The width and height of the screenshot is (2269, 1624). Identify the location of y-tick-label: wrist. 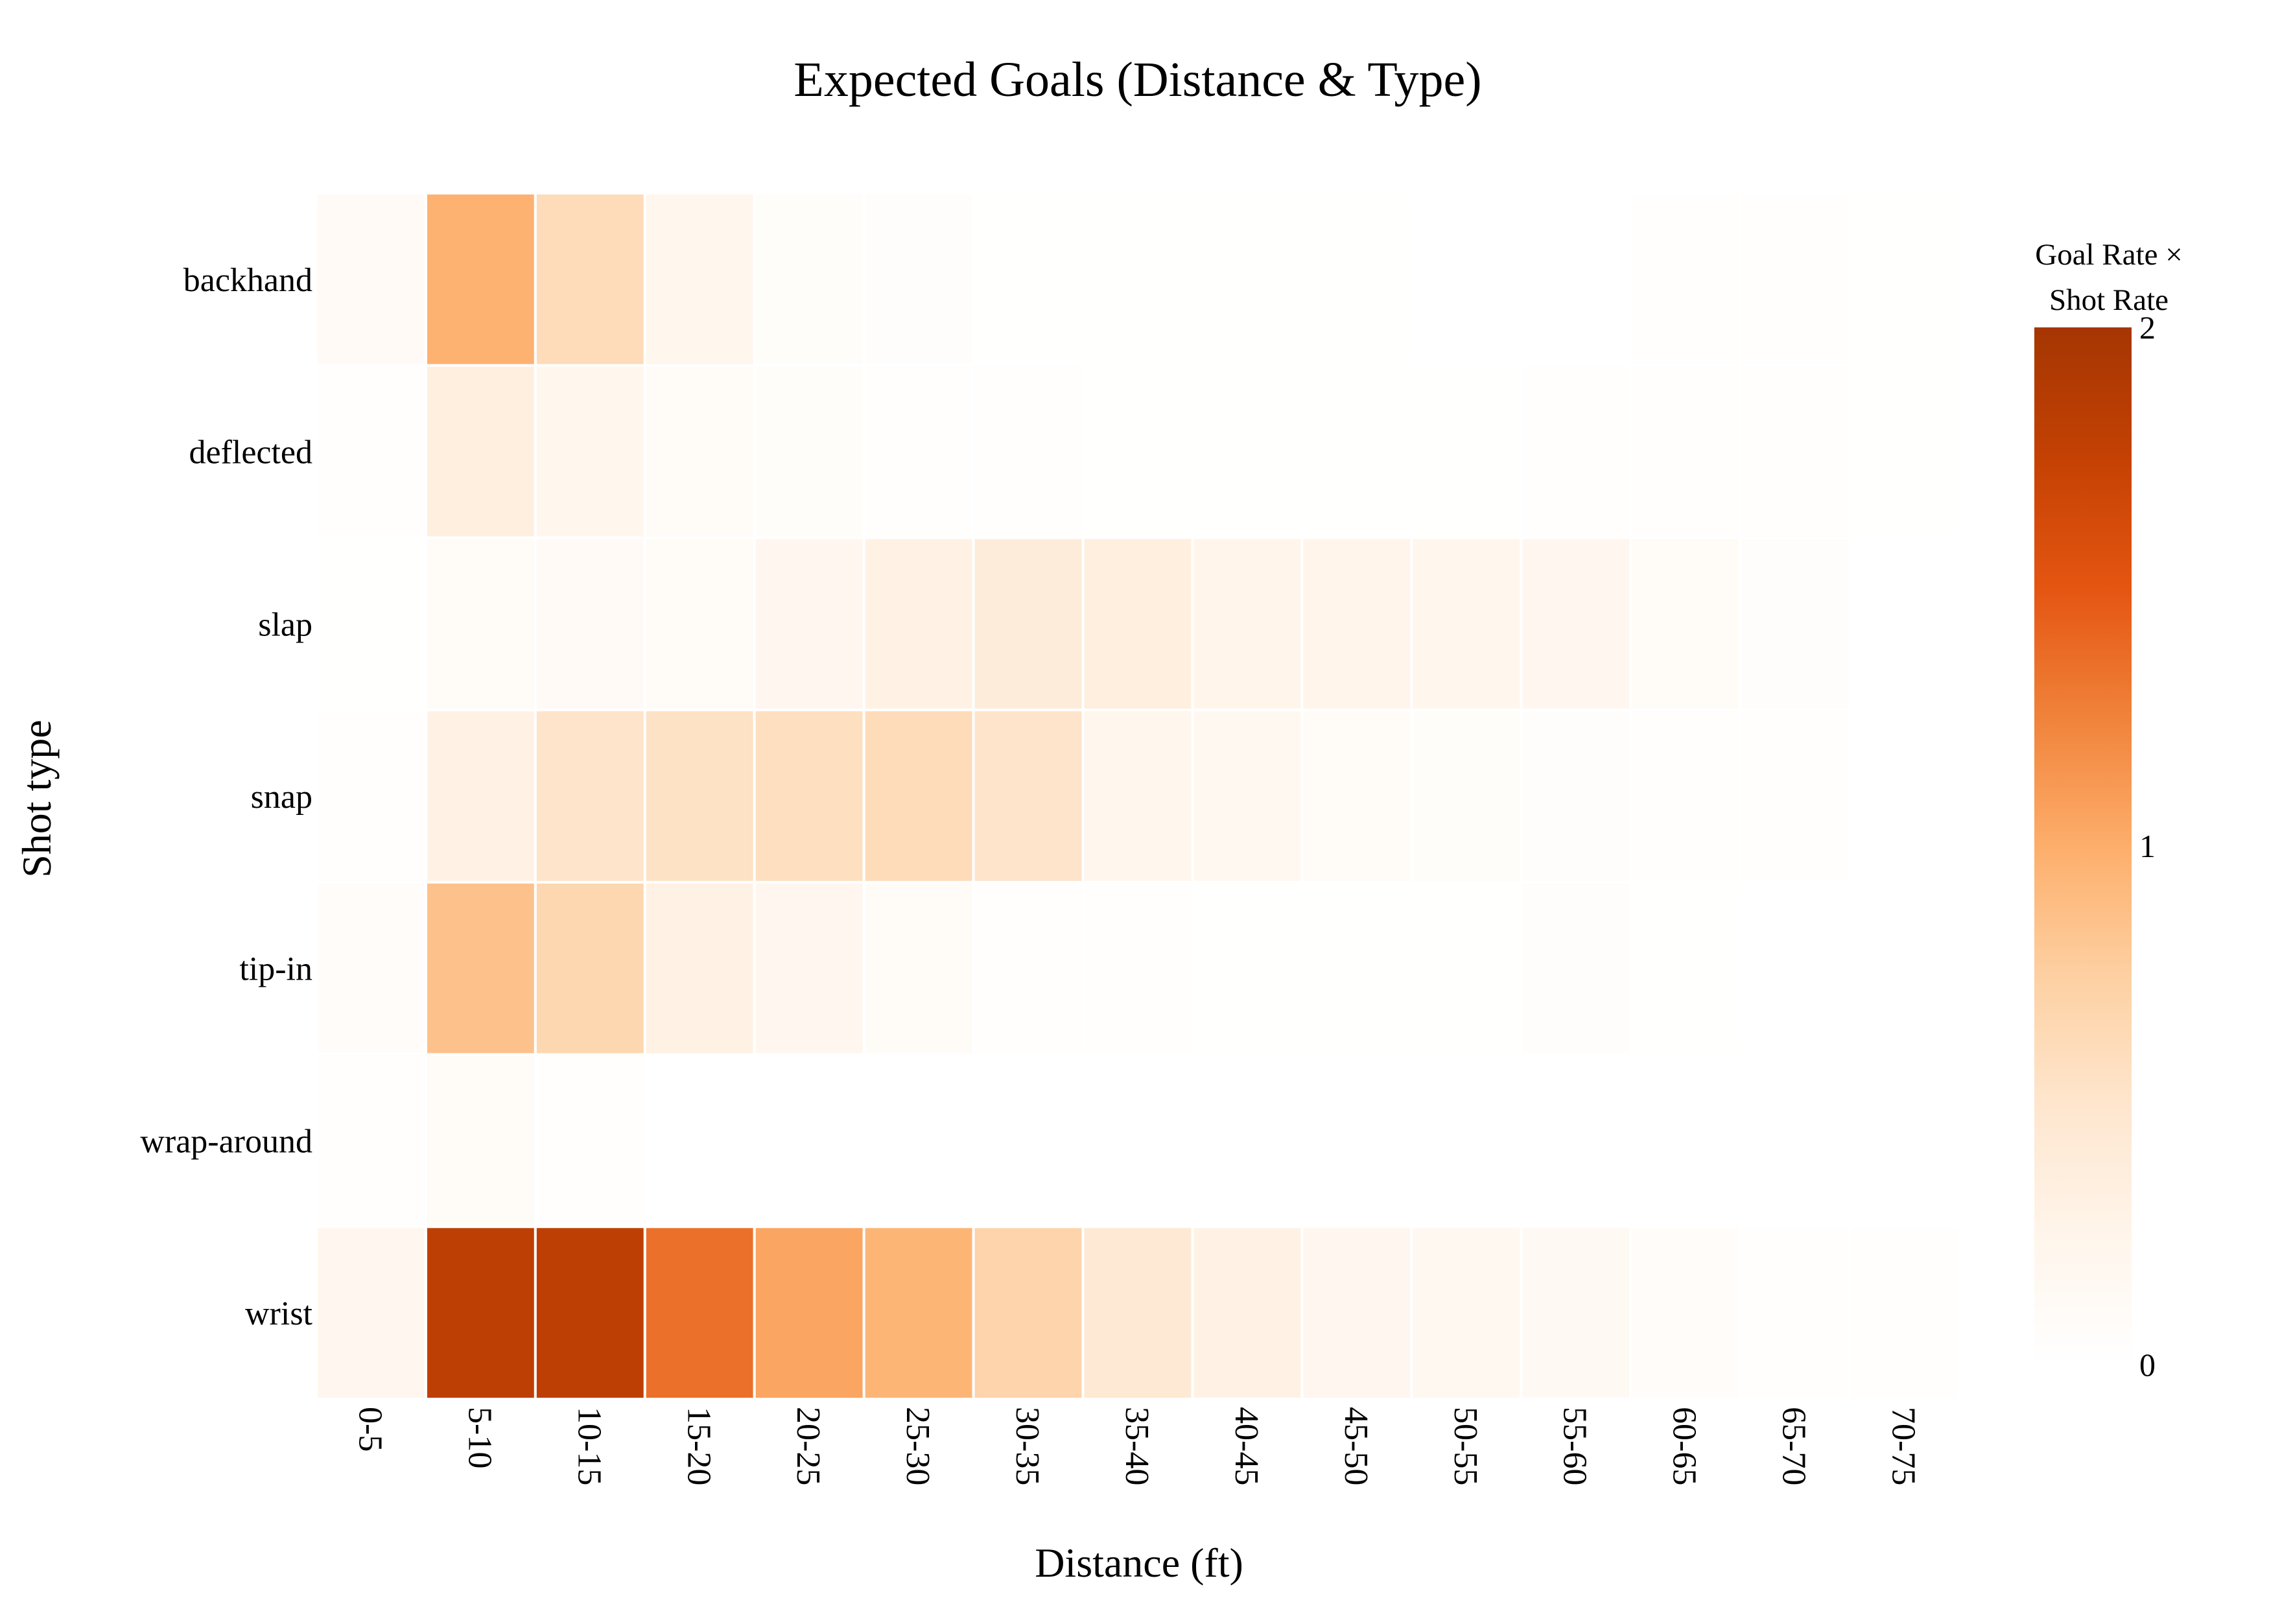
(279, 1313).